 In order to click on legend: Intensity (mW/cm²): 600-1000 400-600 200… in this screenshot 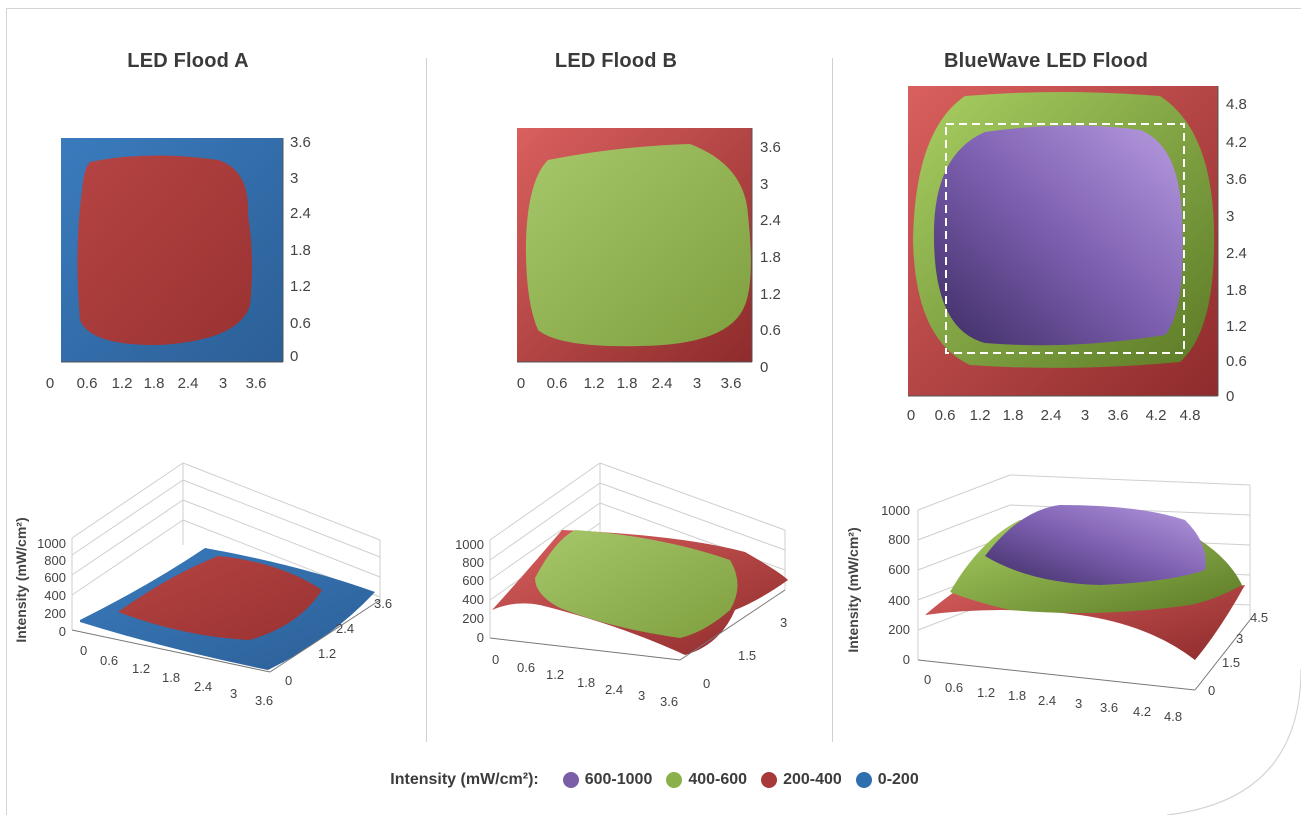, I will do `click(654, 780)`.